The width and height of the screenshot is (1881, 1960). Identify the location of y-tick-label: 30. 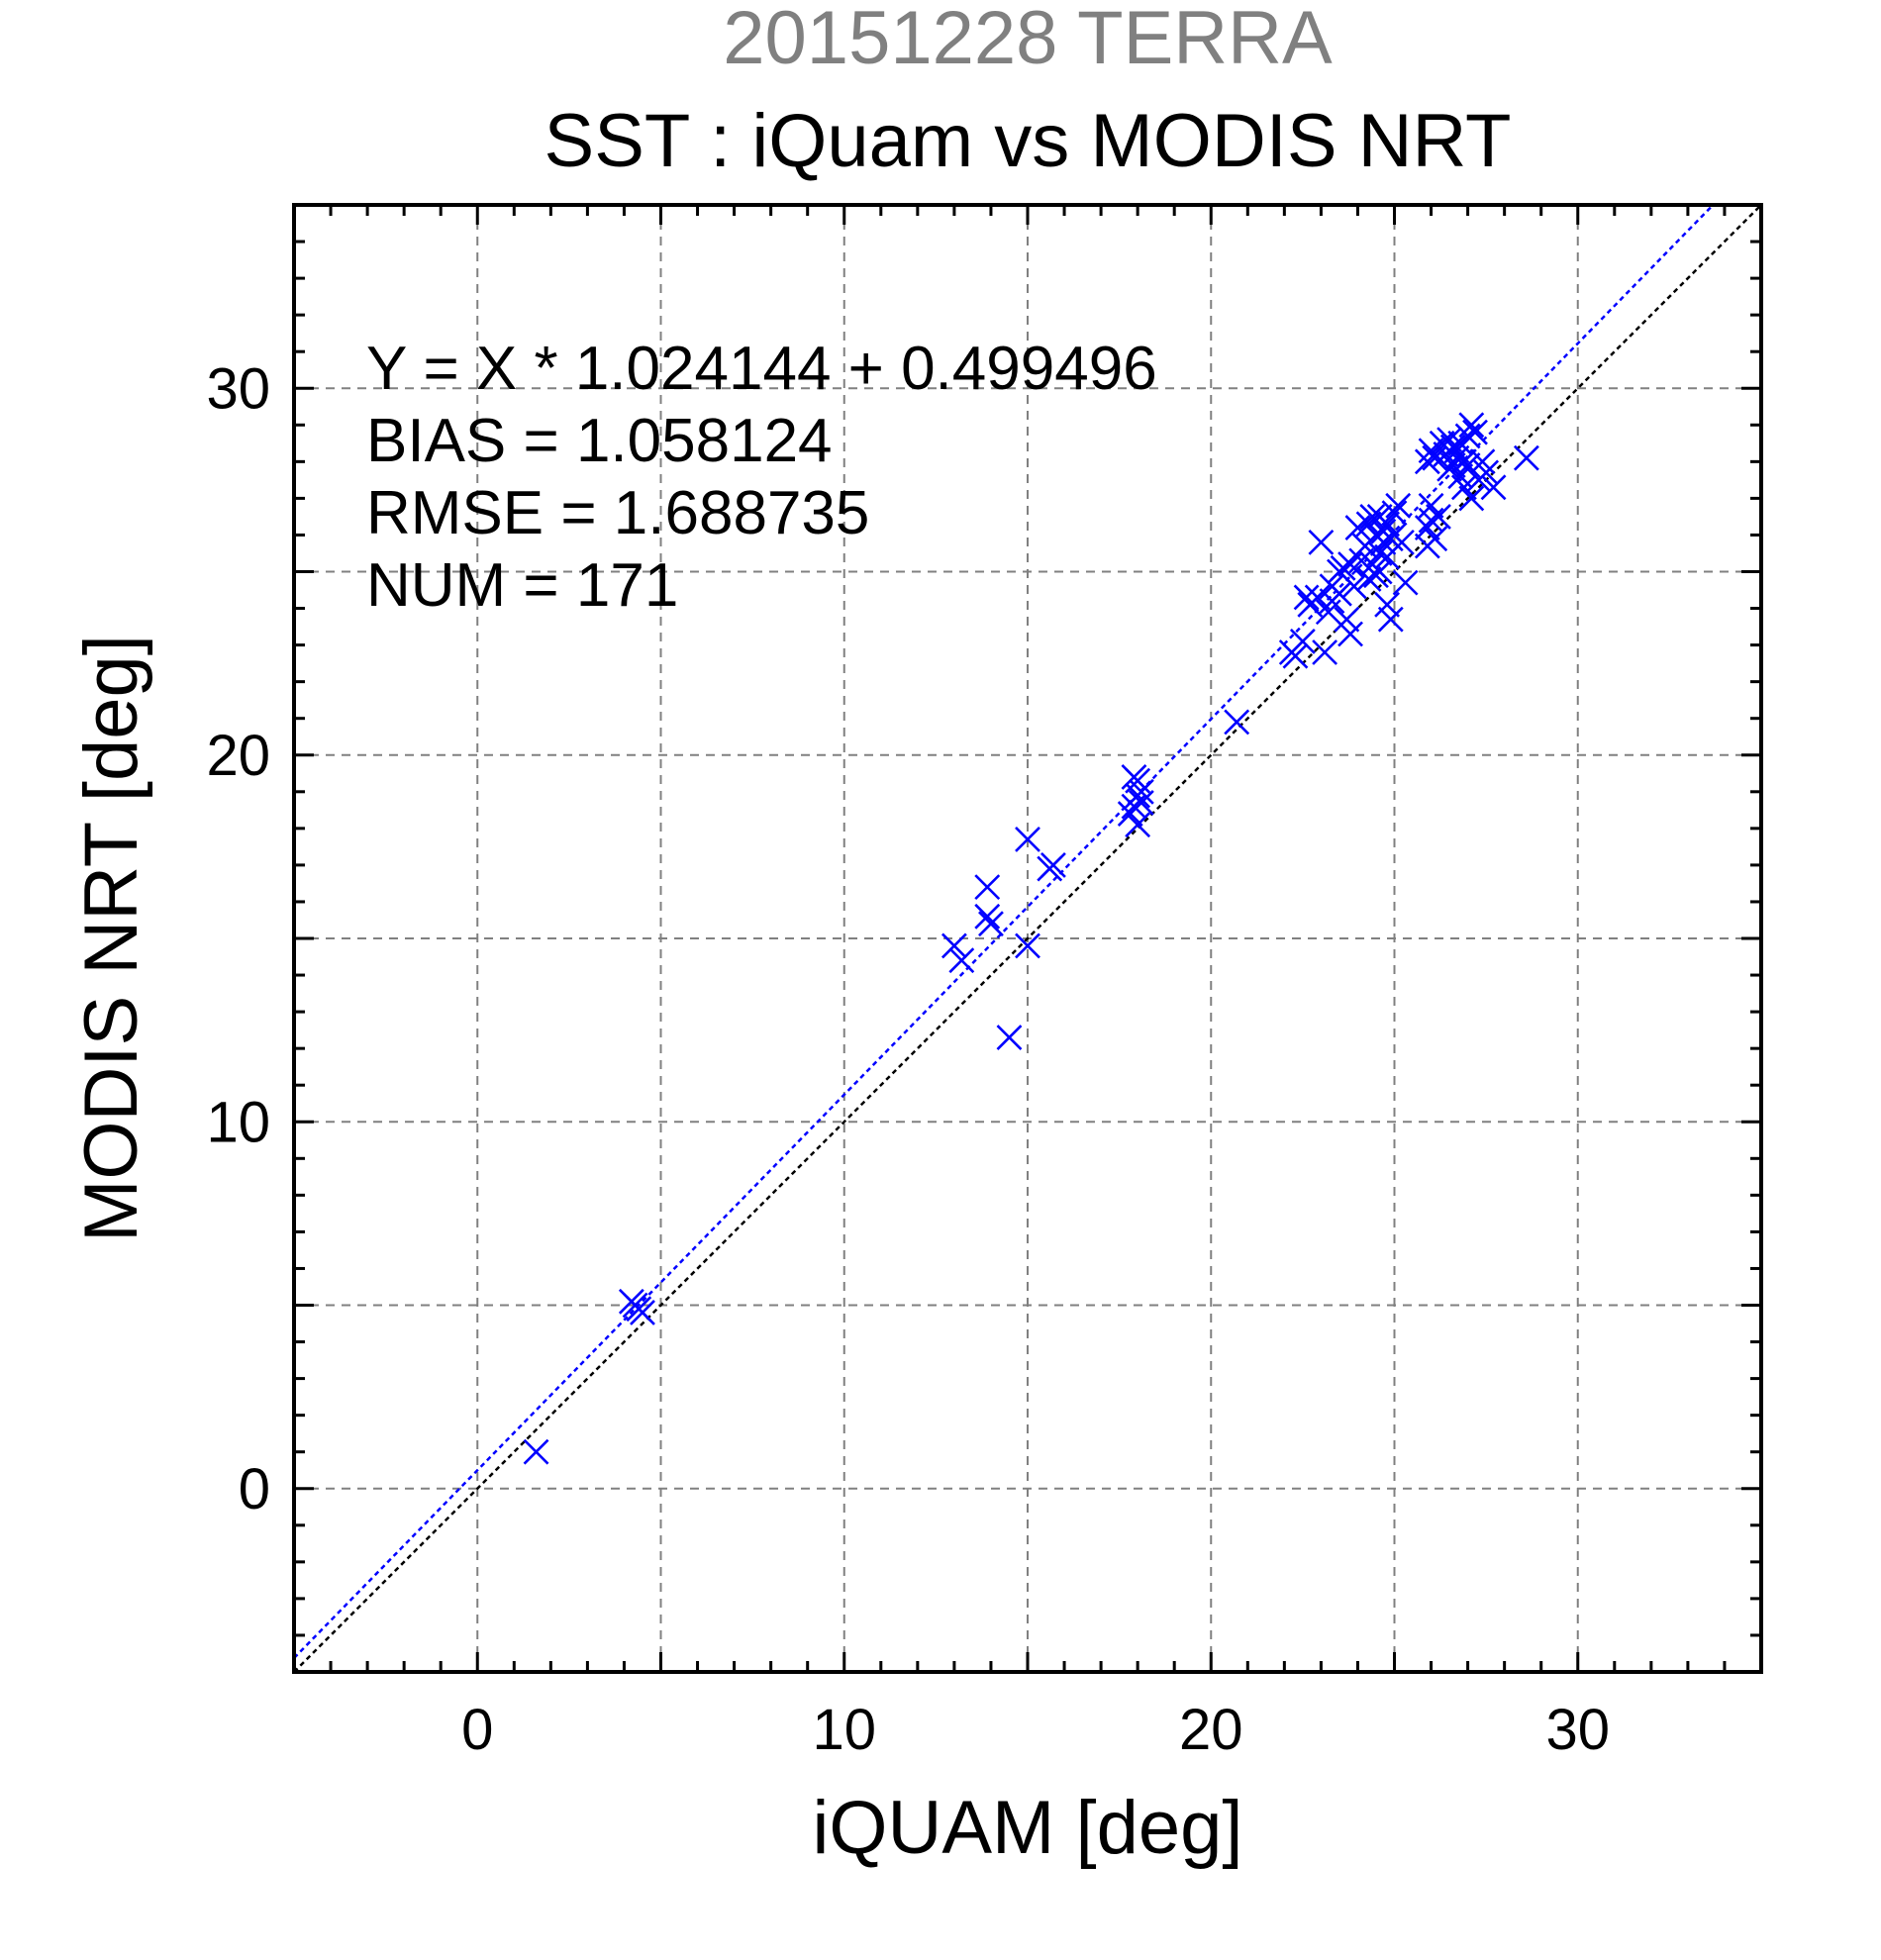
(238, 388).